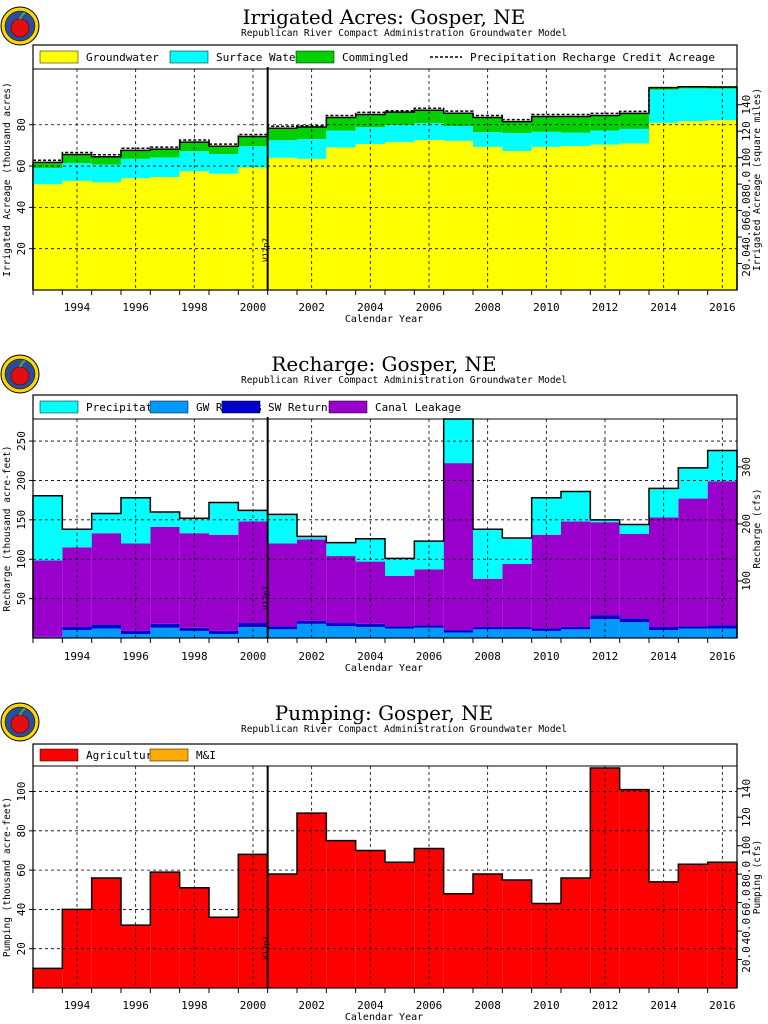  What do you see at coordinates (429, 656) in the screenshot?
I see `x-tick-label: 2006` at bounding box center [429, 656].